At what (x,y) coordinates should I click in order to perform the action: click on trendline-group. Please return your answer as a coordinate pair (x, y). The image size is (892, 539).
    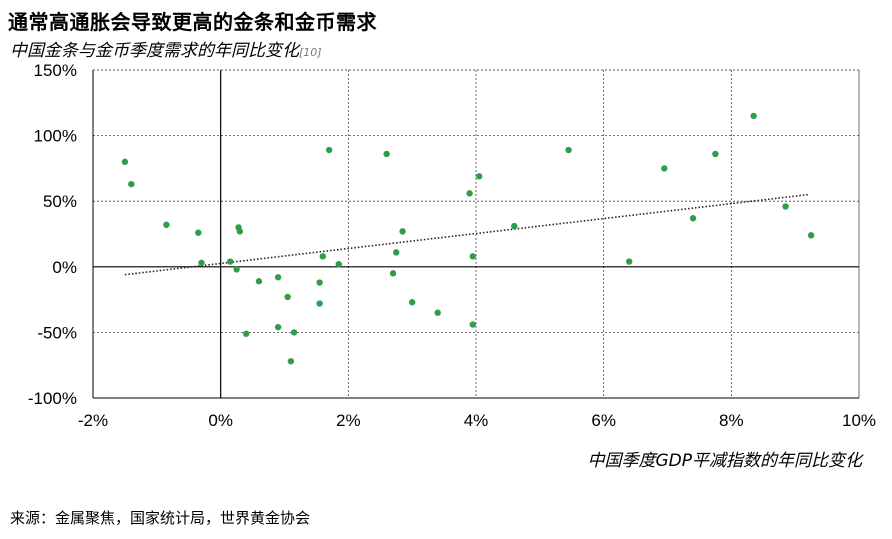
    Looking at the image, I should click on (466, 234).